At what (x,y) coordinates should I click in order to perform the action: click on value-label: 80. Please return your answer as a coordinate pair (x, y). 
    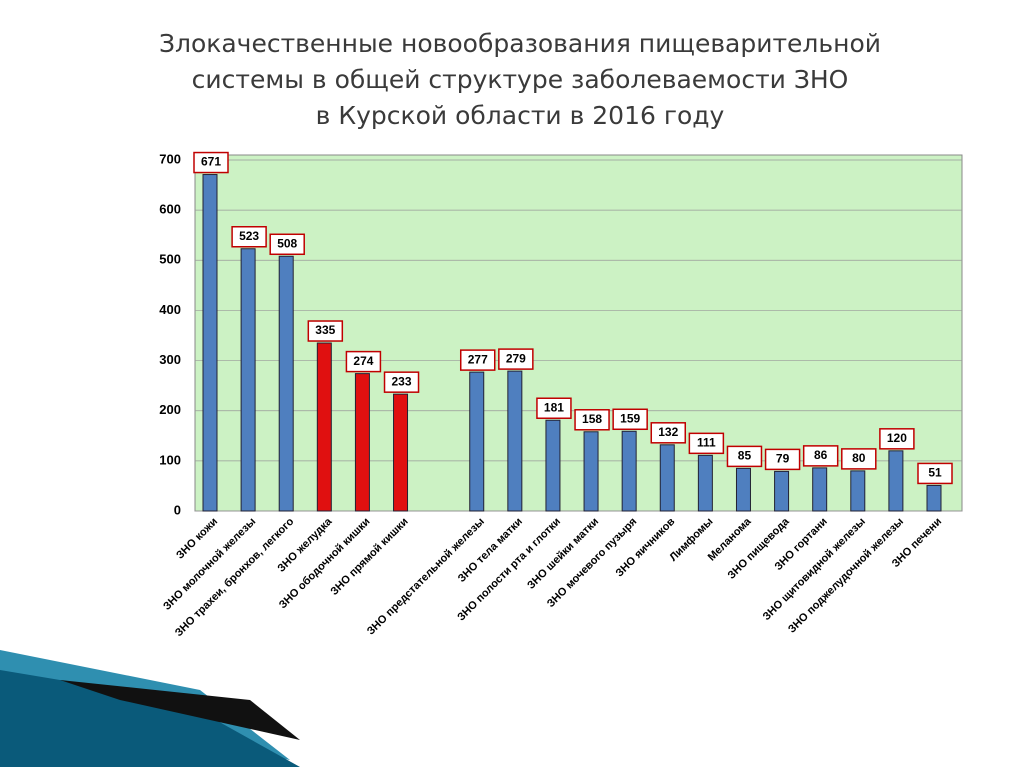
    Looking at the image, I should click on (859, 458).